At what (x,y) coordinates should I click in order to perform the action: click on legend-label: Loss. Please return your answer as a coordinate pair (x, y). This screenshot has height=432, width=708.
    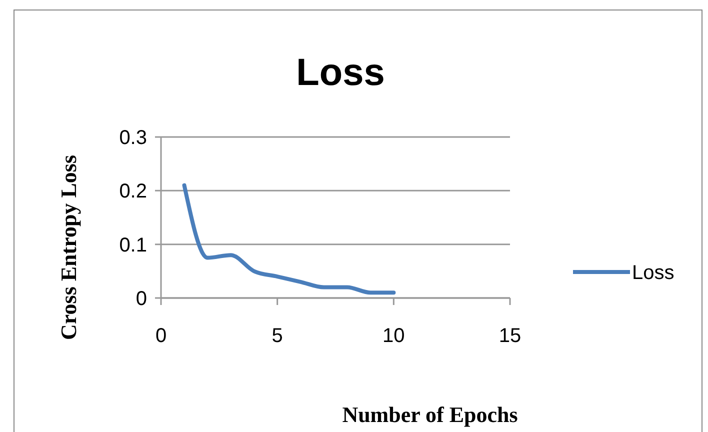
    Looking at the image, I should click on (653, 273).